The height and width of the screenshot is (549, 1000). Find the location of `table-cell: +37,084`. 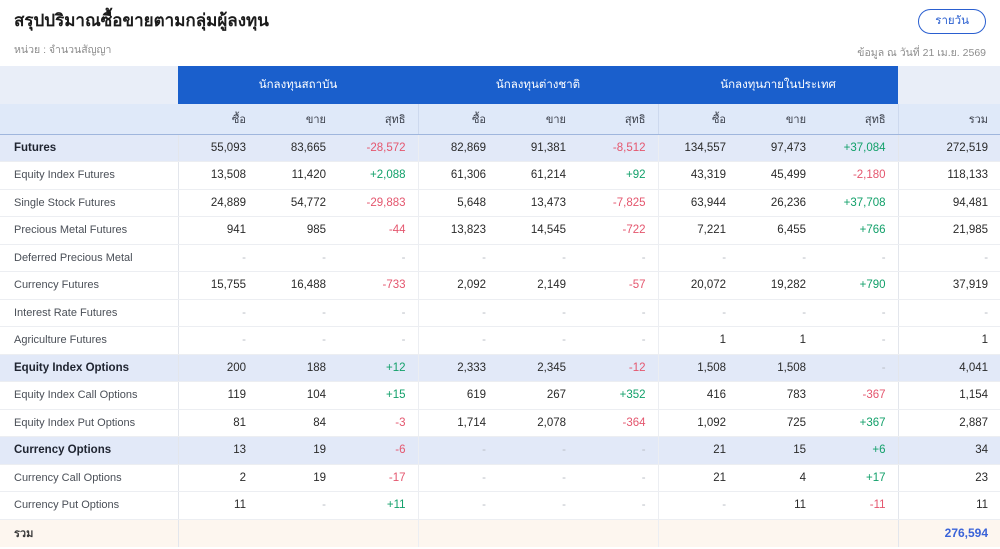

table-cell: +37,084 is located at coordinates (858, 148).